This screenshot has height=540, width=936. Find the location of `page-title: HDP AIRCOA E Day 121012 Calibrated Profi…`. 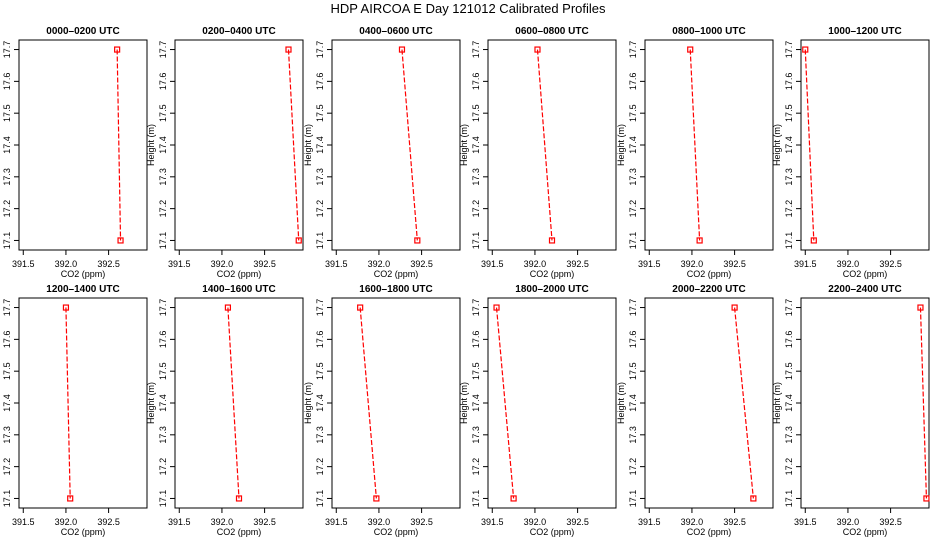

page-title: HDP AIRCOA E Day 121012 Calibrated Profi… is located at coordinates (468, 8).